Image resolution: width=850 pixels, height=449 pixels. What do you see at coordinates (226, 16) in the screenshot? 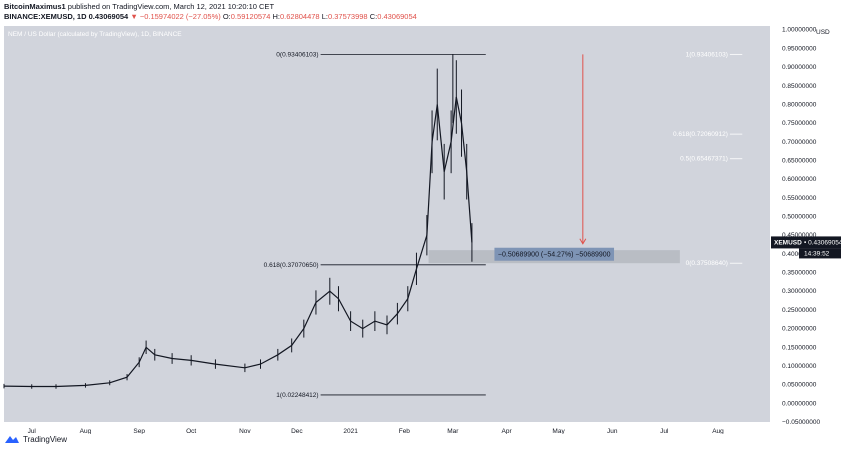
I see `open-label: O:` at bounding box center [226, 16].